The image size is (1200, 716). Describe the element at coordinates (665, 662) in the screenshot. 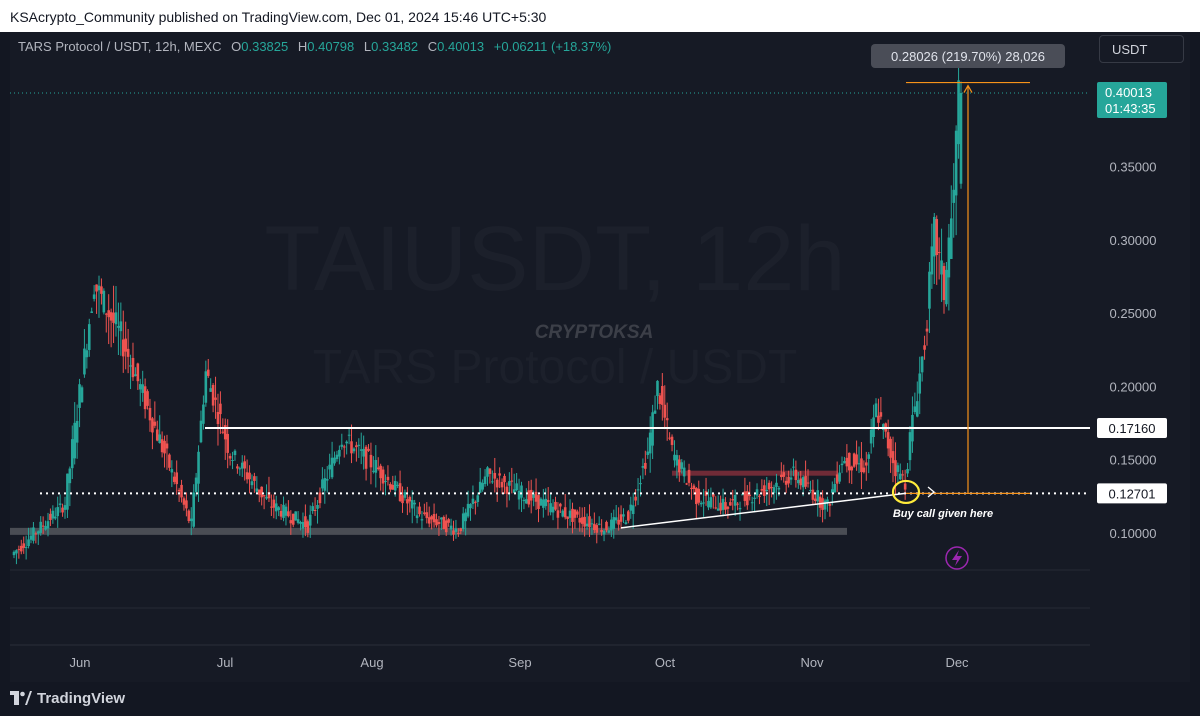

I see `time-tick-label: Oct` at that location.